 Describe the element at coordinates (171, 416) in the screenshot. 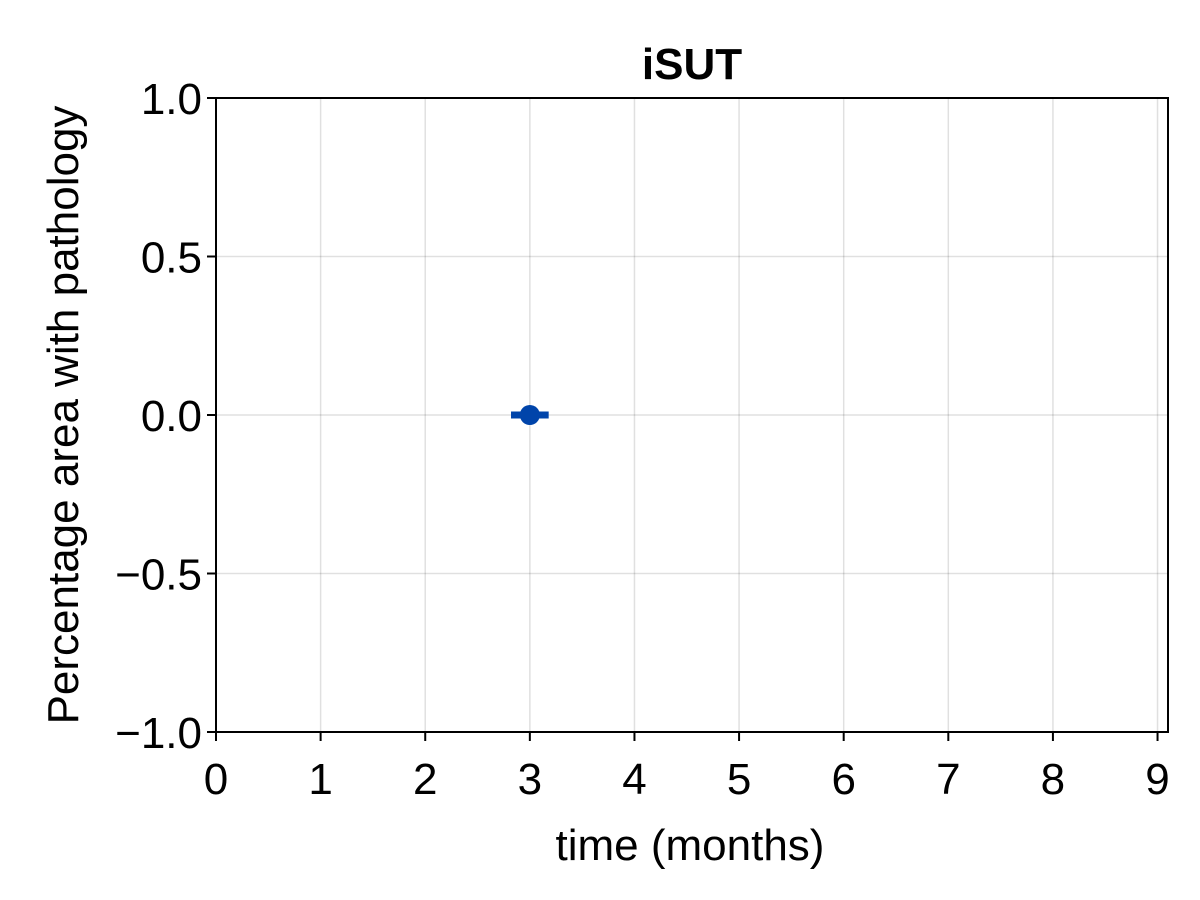

I see `y-tick-label: 0.0` at that location.